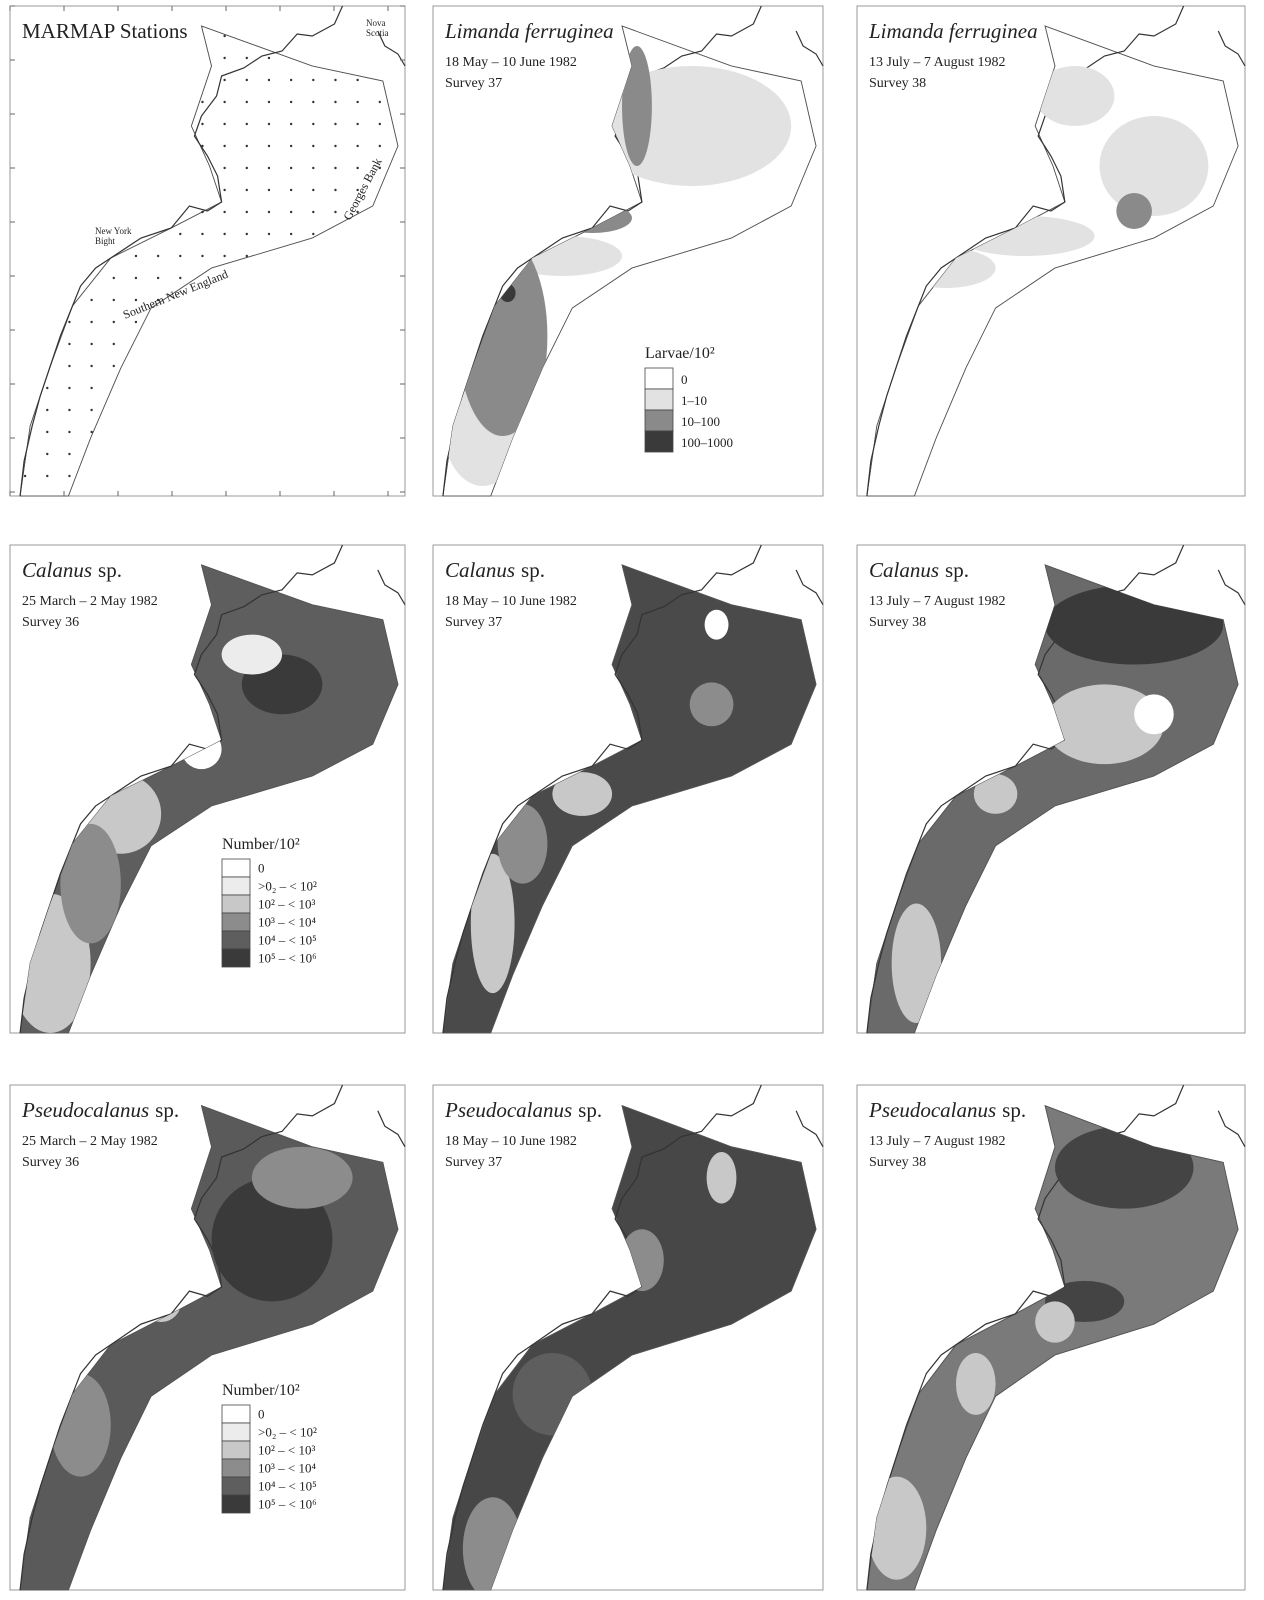 The height and width of the screenshot is (1600, 1264). I want to click on species-name: Limanda ferruginea, so click(529, 31).